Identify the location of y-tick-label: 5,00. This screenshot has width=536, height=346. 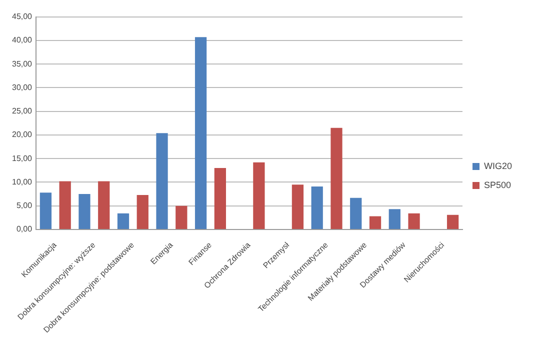
(24, 205).